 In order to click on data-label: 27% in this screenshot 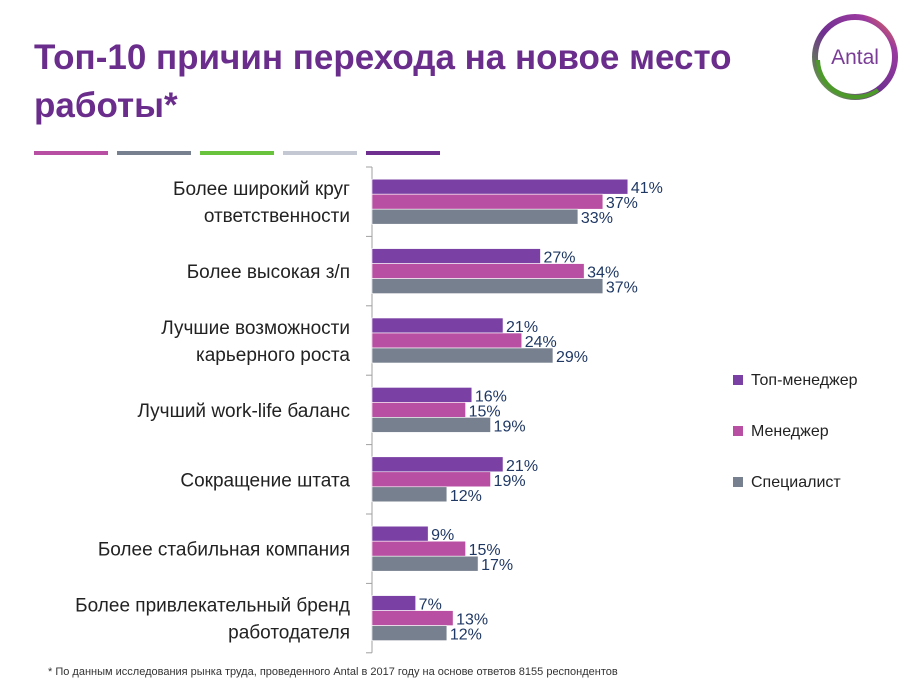, I will do `click(559, 258)`.